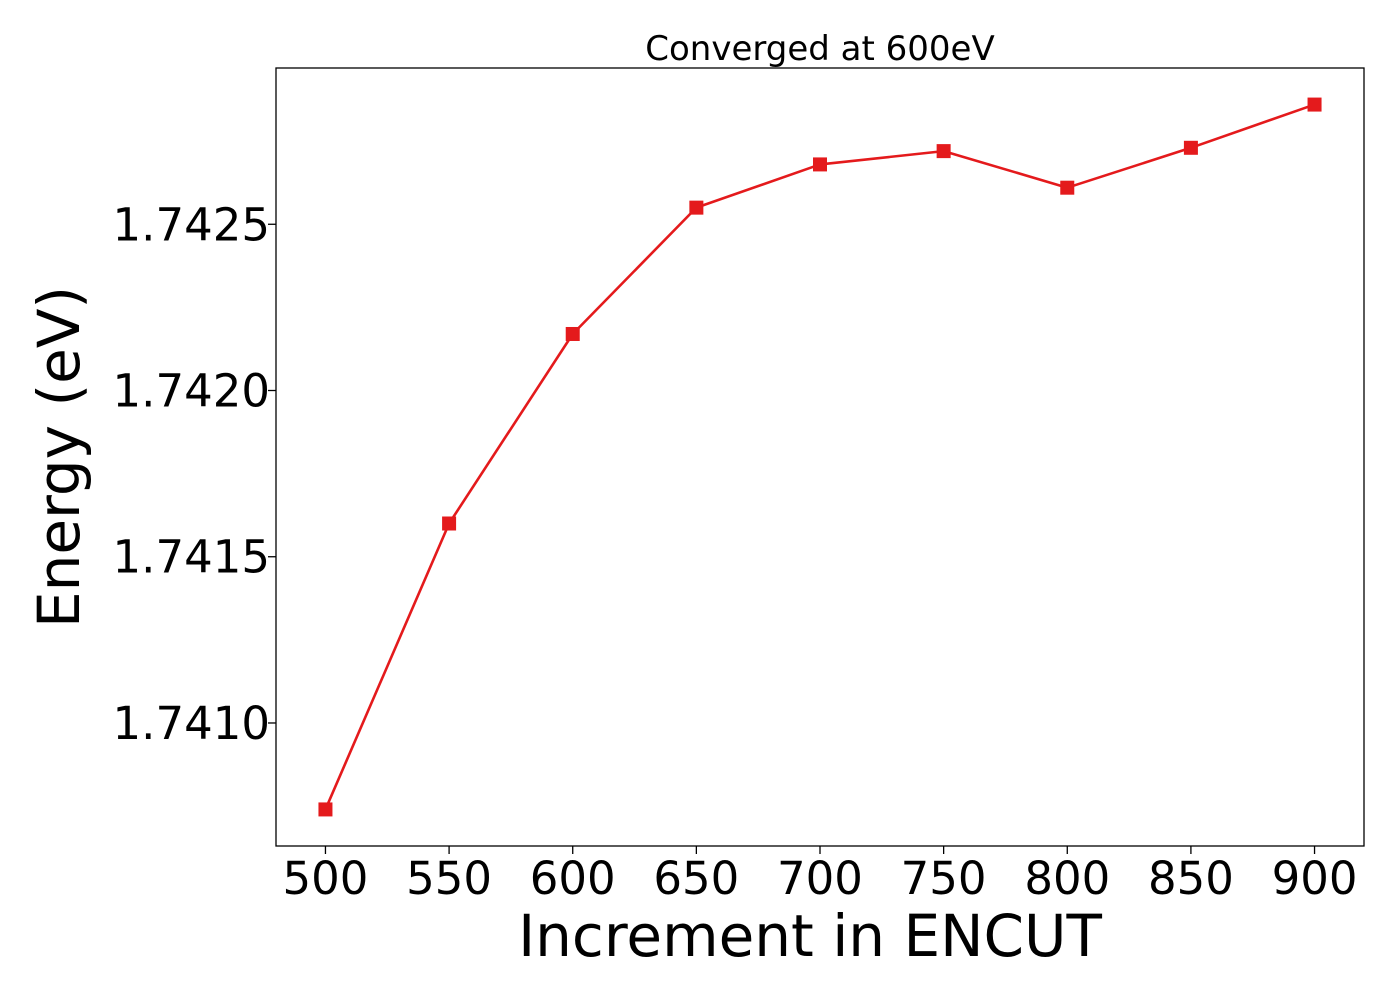  I want to click on y-tick-label: 1.7415, so click(191, 557).